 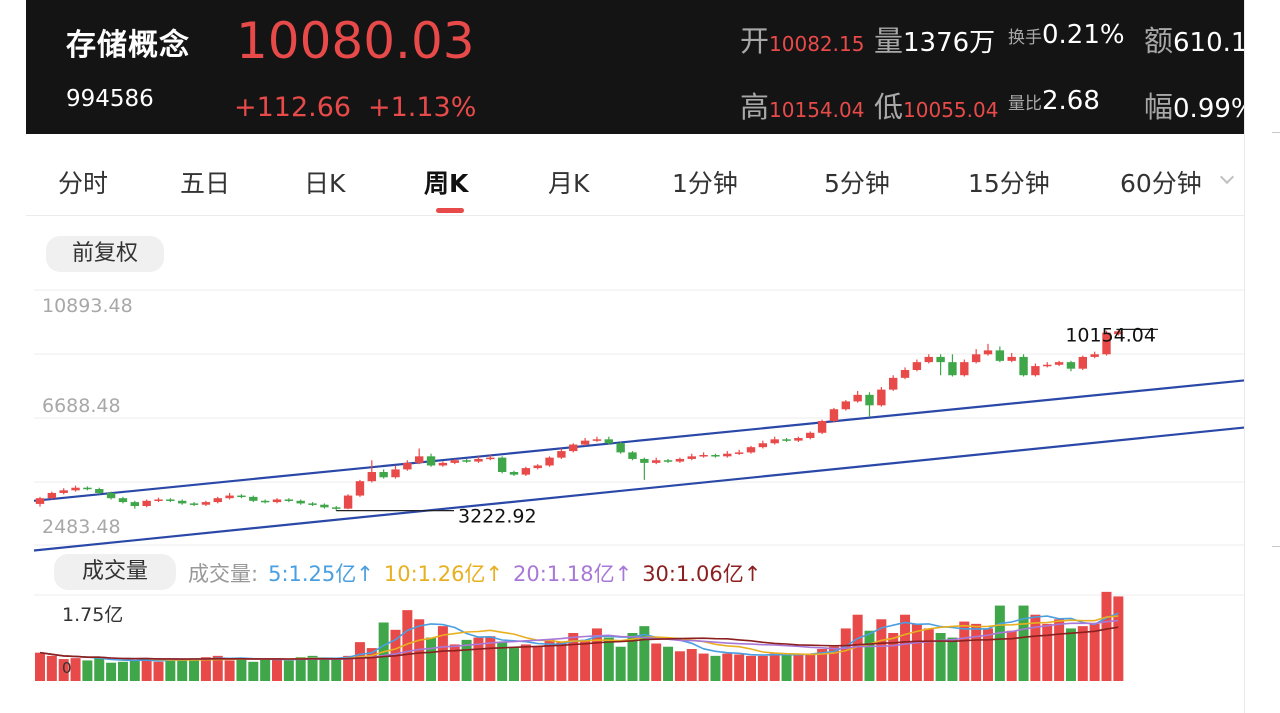 I want to click on adjust-mode-button: 前复权, so click(x=105, y=254).